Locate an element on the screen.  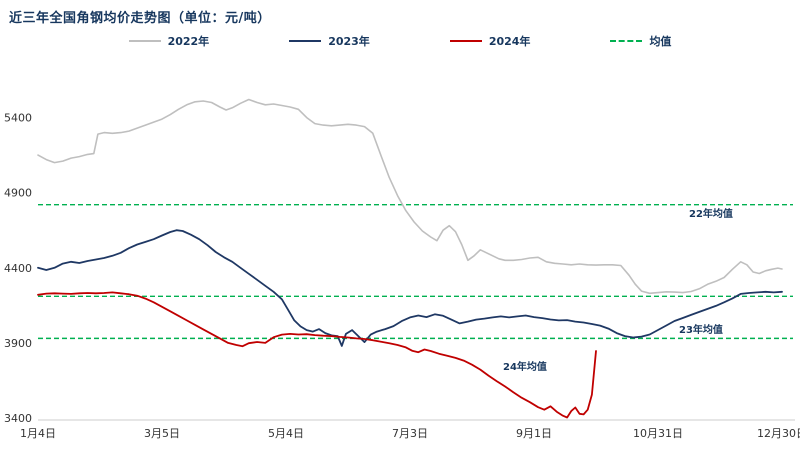
y-axis-label: 3900 is located at coordinates (18, 343).